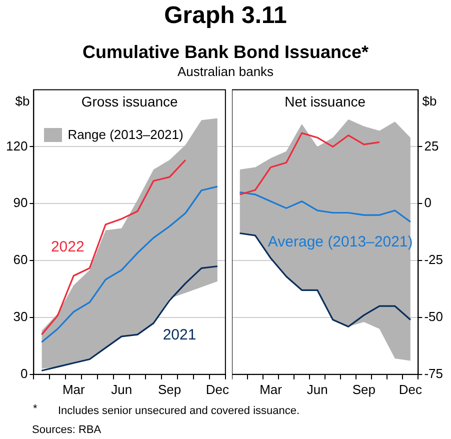  What do you see at coordinates (17, 146) in the screenshot?
I see `y-tick-label: 120` at bounding box center [17, 146].